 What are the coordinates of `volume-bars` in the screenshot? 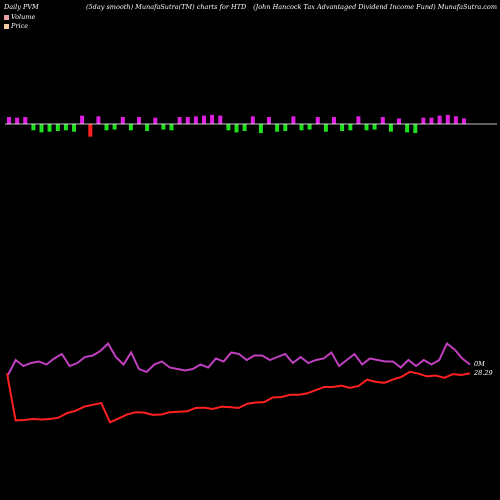 It's located at (236, 125).